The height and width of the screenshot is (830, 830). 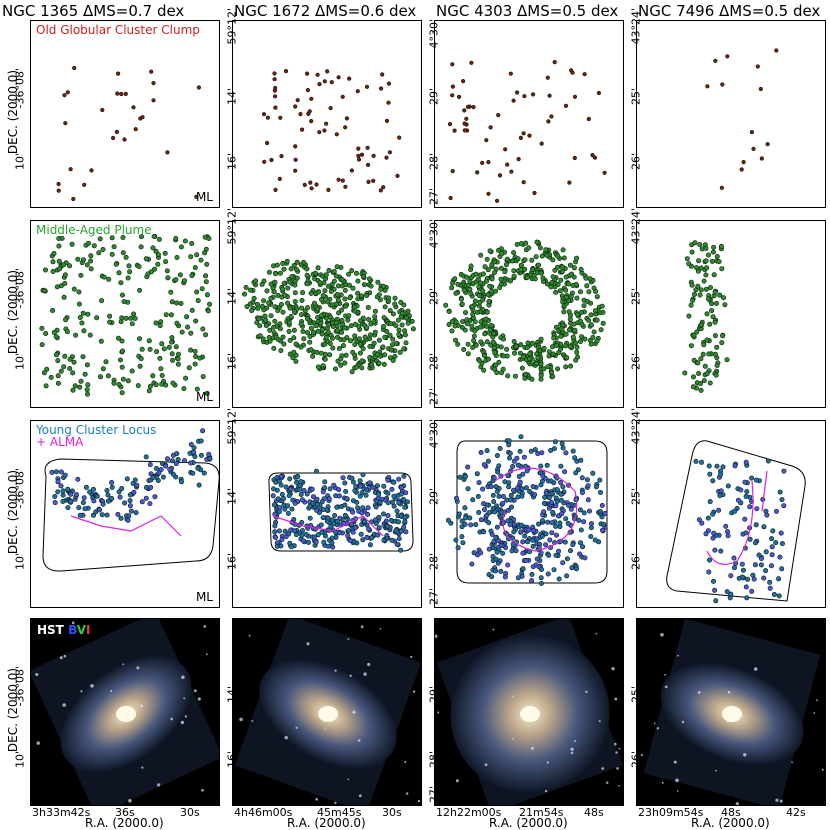 What do you see at coordinates (118, 30) in the screenshot?
I see `row-label: Old Globular Cluster Clump` at bounding box center [118, 30].